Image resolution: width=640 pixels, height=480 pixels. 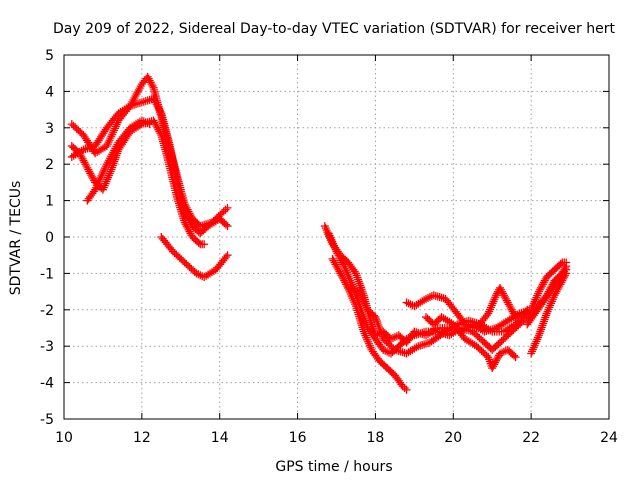 I want to click on x-tick-label: 10, so click(x=64, y=438).